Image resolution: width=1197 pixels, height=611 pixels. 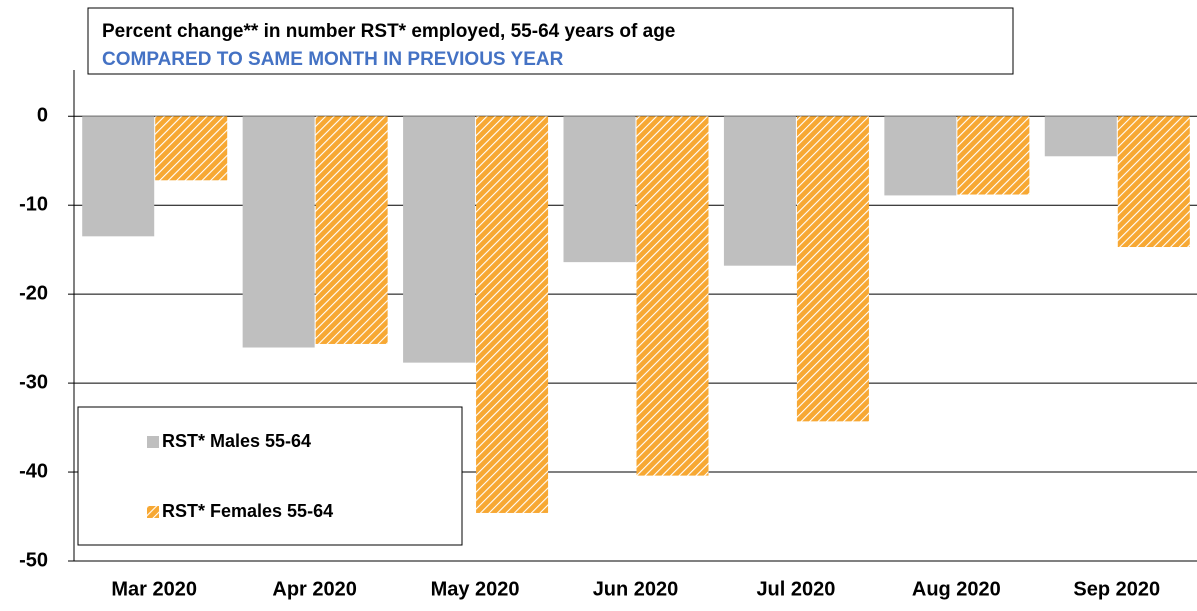 I want to click on legend: RST* Males 55-64 RST* Females 55-64, so click(x=270, y=476).